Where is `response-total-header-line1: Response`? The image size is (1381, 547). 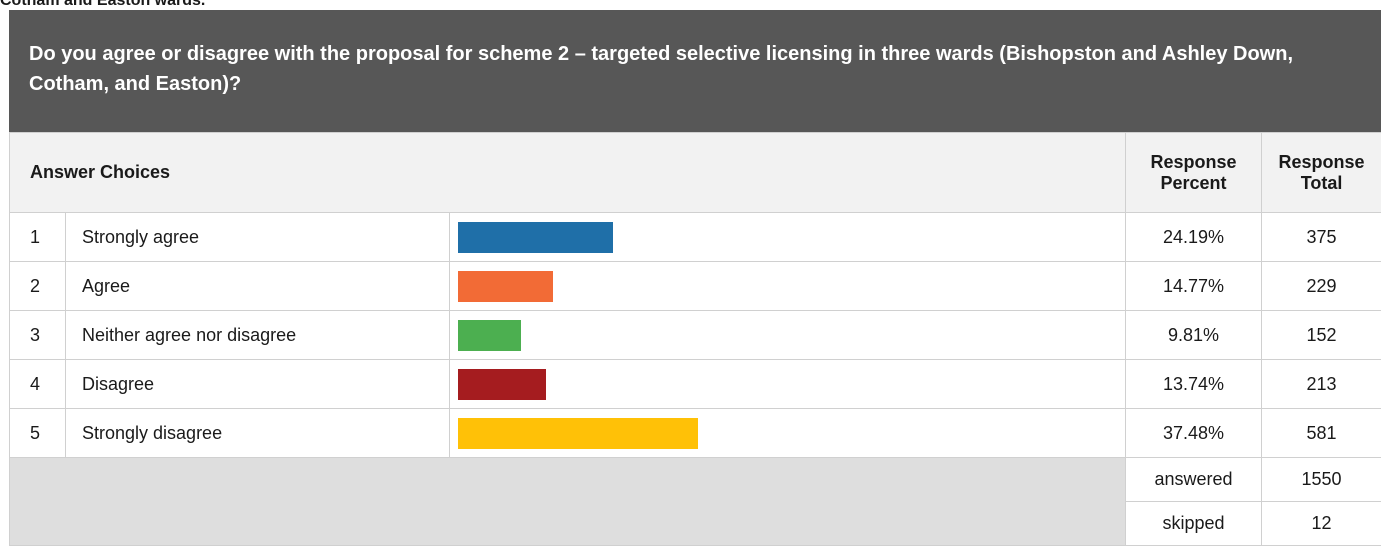 response-total-header-line1: Response is located at coordinates (1321, 161).